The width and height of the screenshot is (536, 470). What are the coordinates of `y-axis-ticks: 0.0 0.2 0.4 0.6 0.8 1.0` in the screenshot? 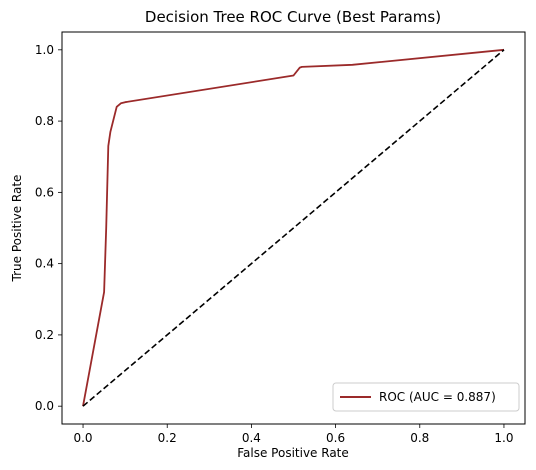 It's located at (48, 228).